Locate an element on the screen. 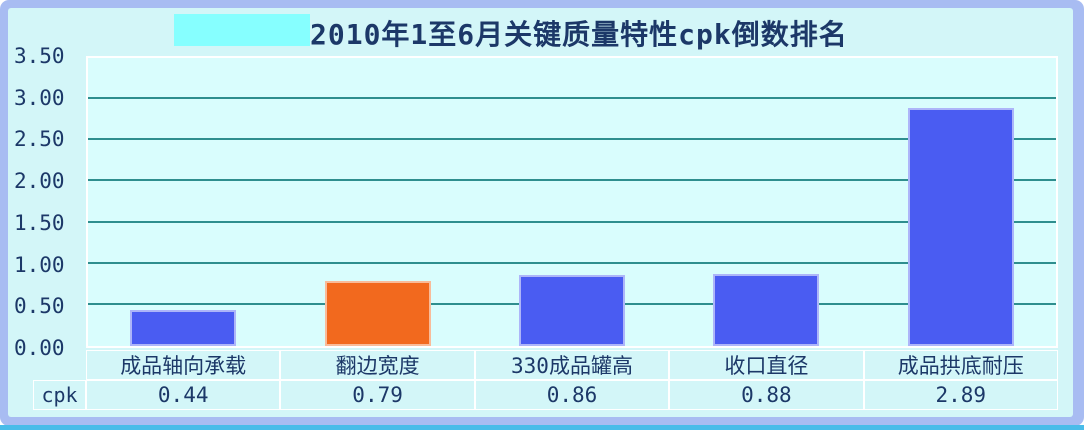 This screenshot has height=432, width=1084. value-cell: 2.89 is located at coordinates (960, 395).